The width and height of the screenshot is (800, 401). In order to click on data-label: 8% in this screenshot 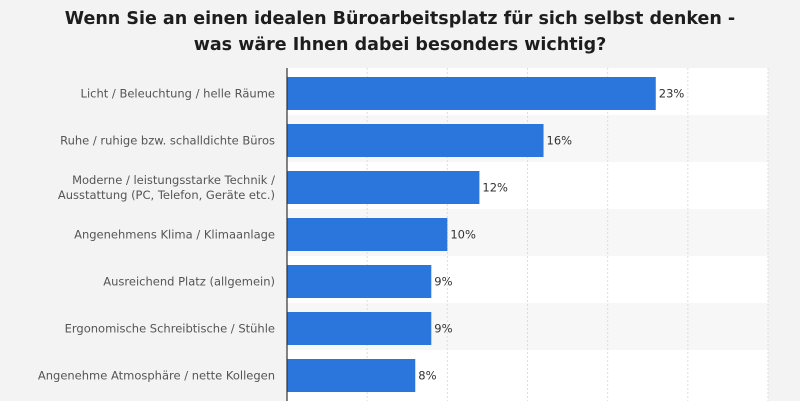, I will do `click(427, 376)`.